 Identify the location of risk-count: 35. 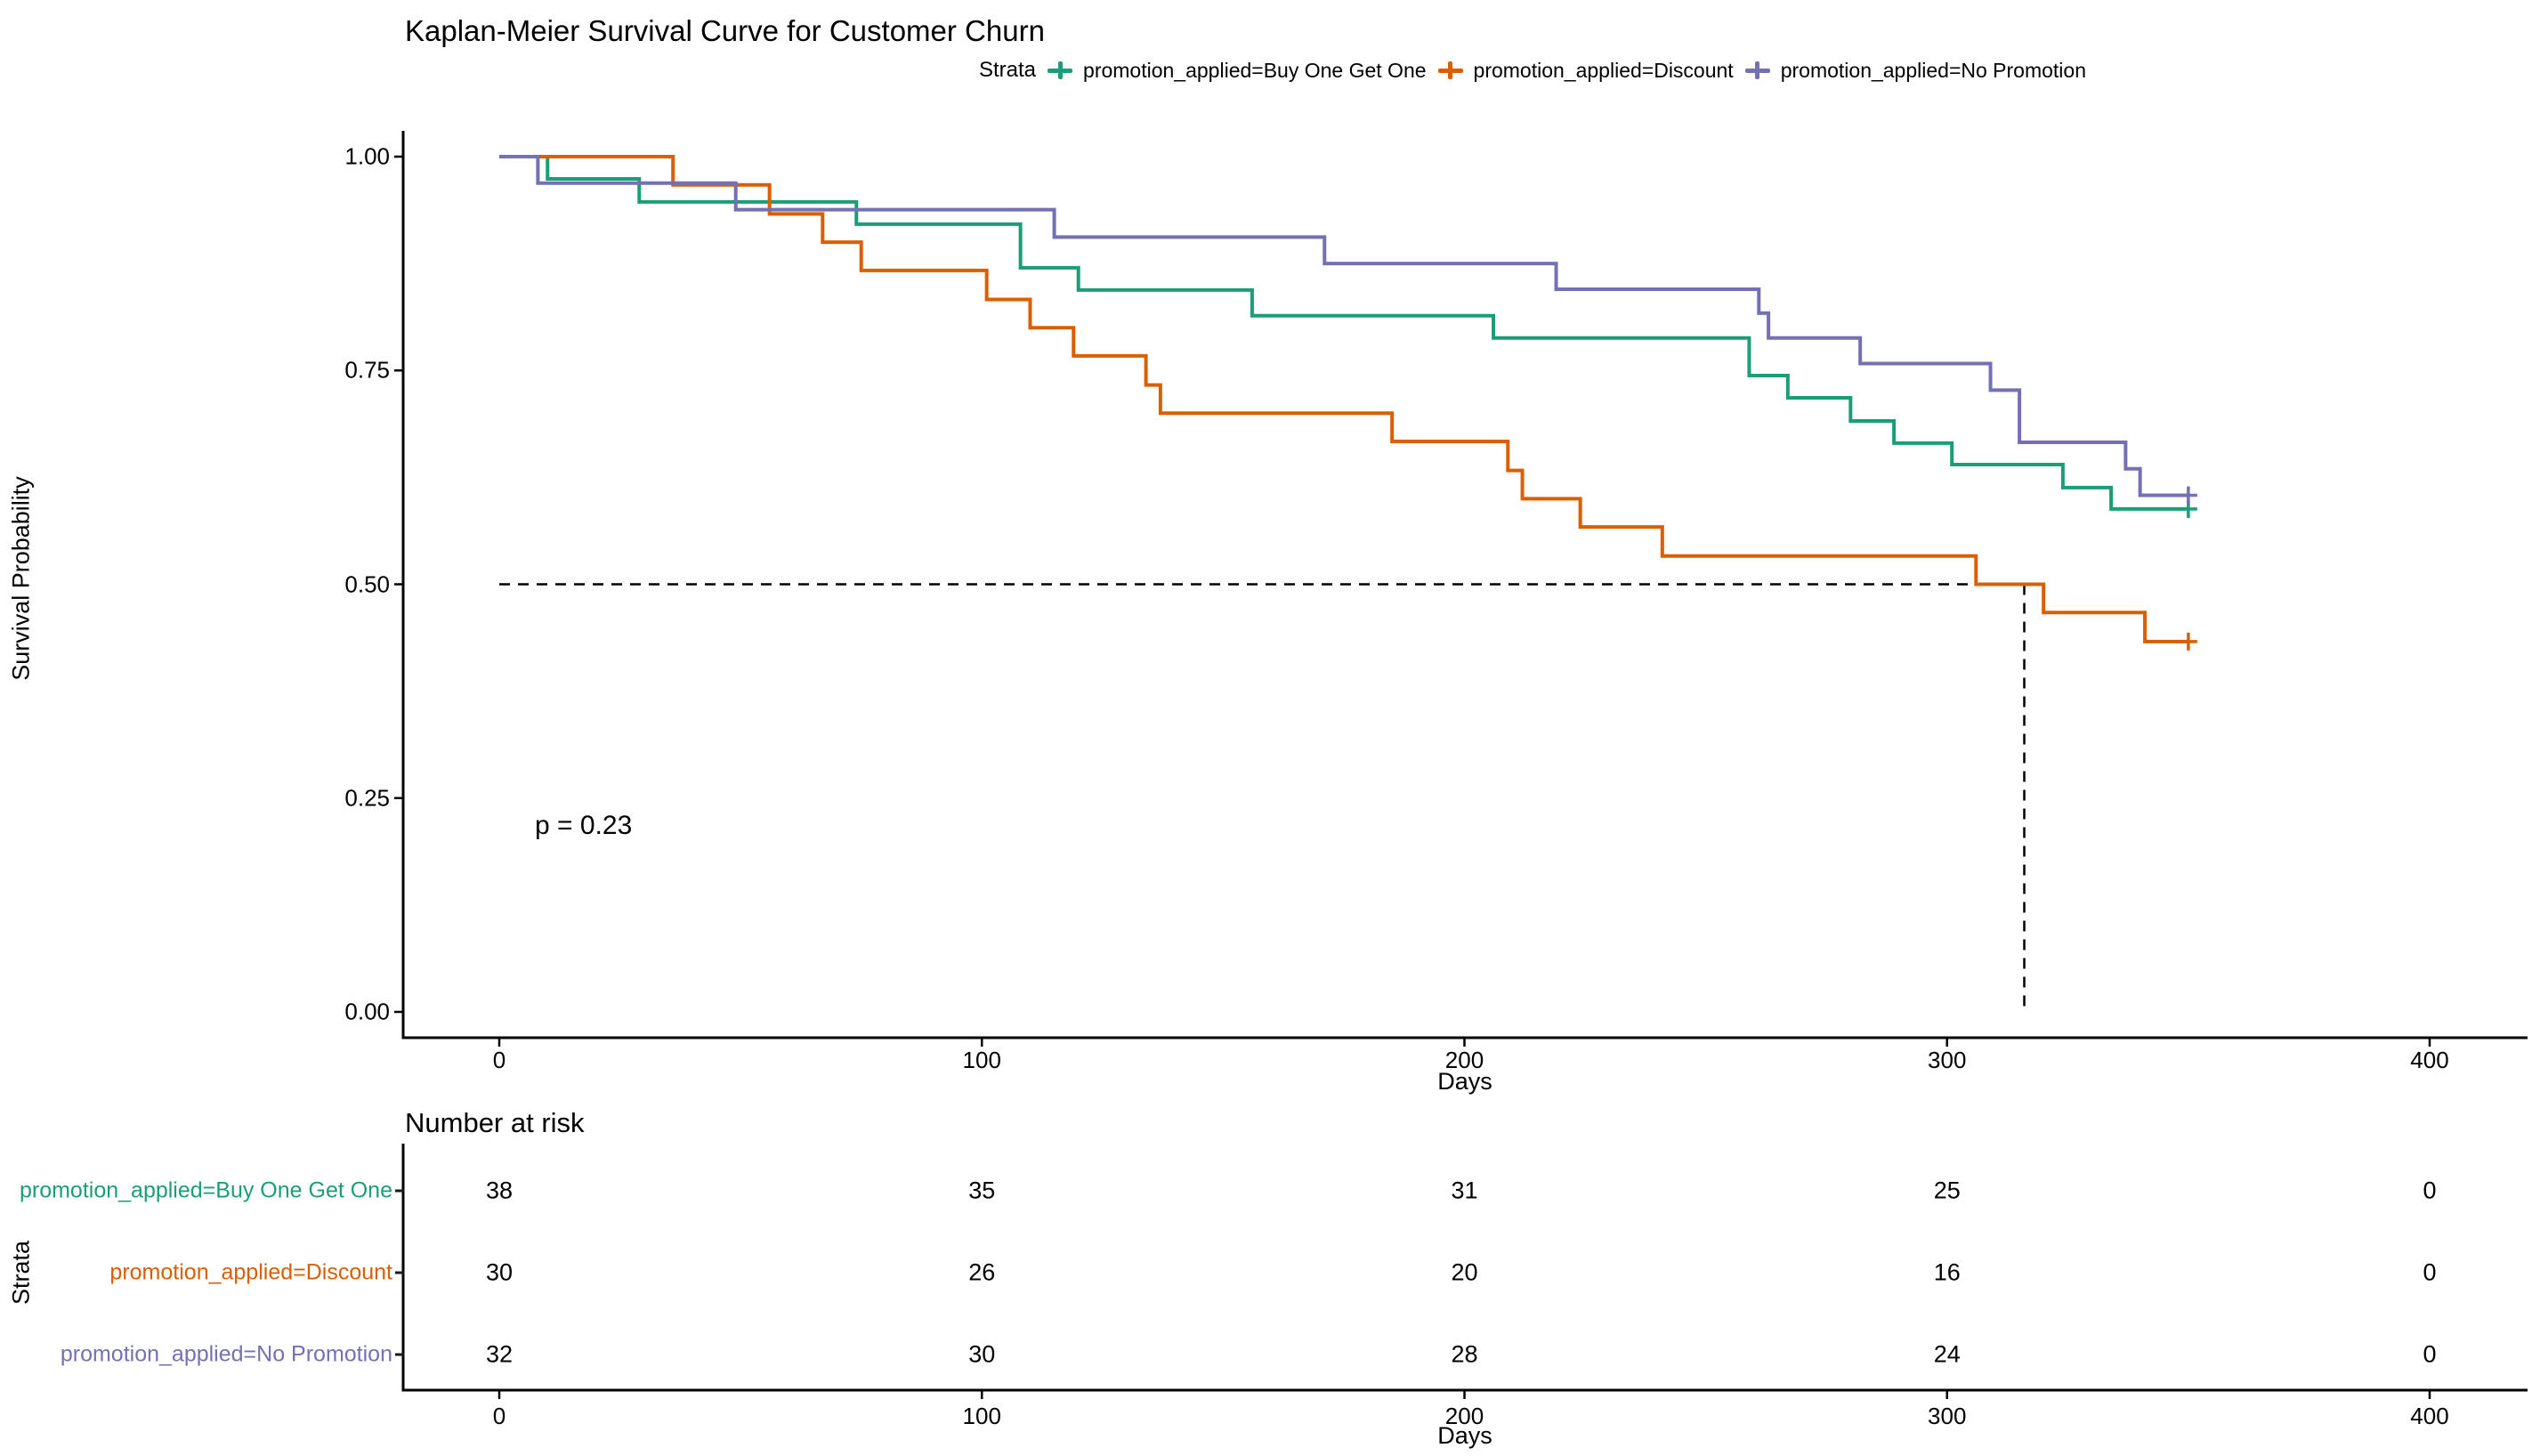
(982, 1190).